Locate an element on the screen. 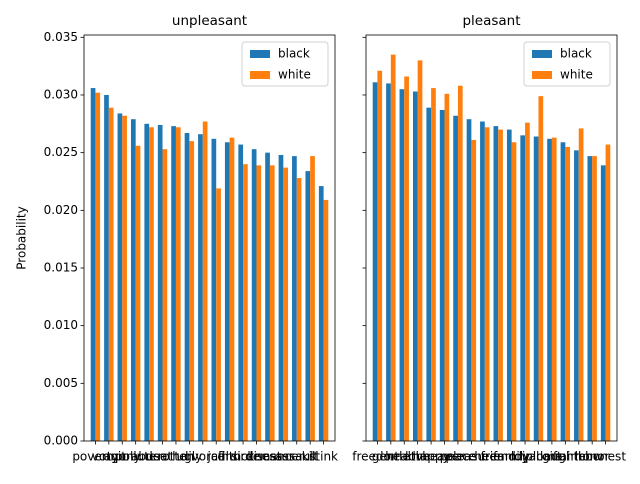 This screenshot has width=640, height=484. x-tick-label: laughter is located at coordinates (565, 457).